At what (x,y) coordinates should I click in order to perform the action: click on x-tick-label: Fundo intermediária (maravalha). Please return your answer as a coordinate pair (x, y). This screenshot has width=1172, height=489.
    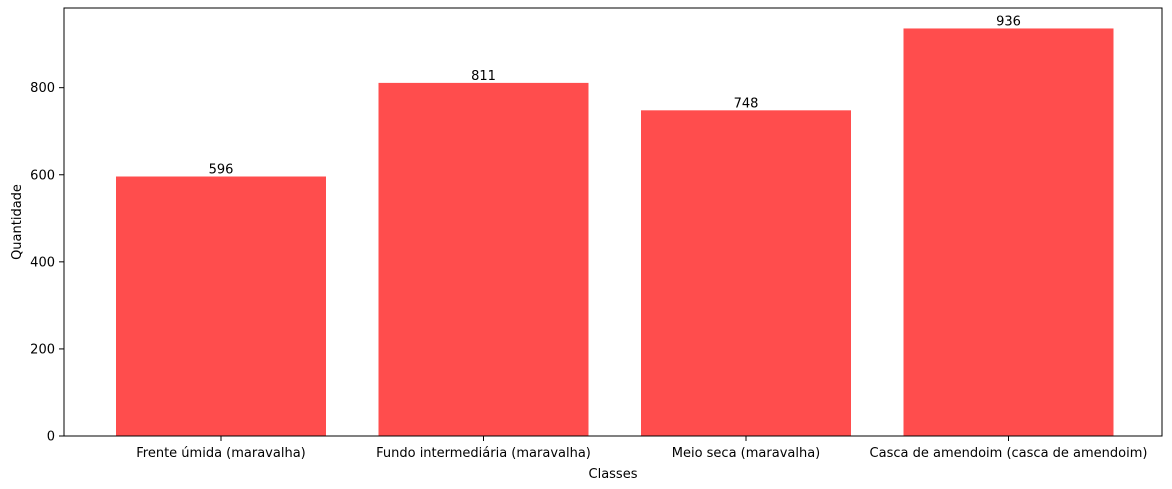
    Looking at the image, I should click on (483, 453).